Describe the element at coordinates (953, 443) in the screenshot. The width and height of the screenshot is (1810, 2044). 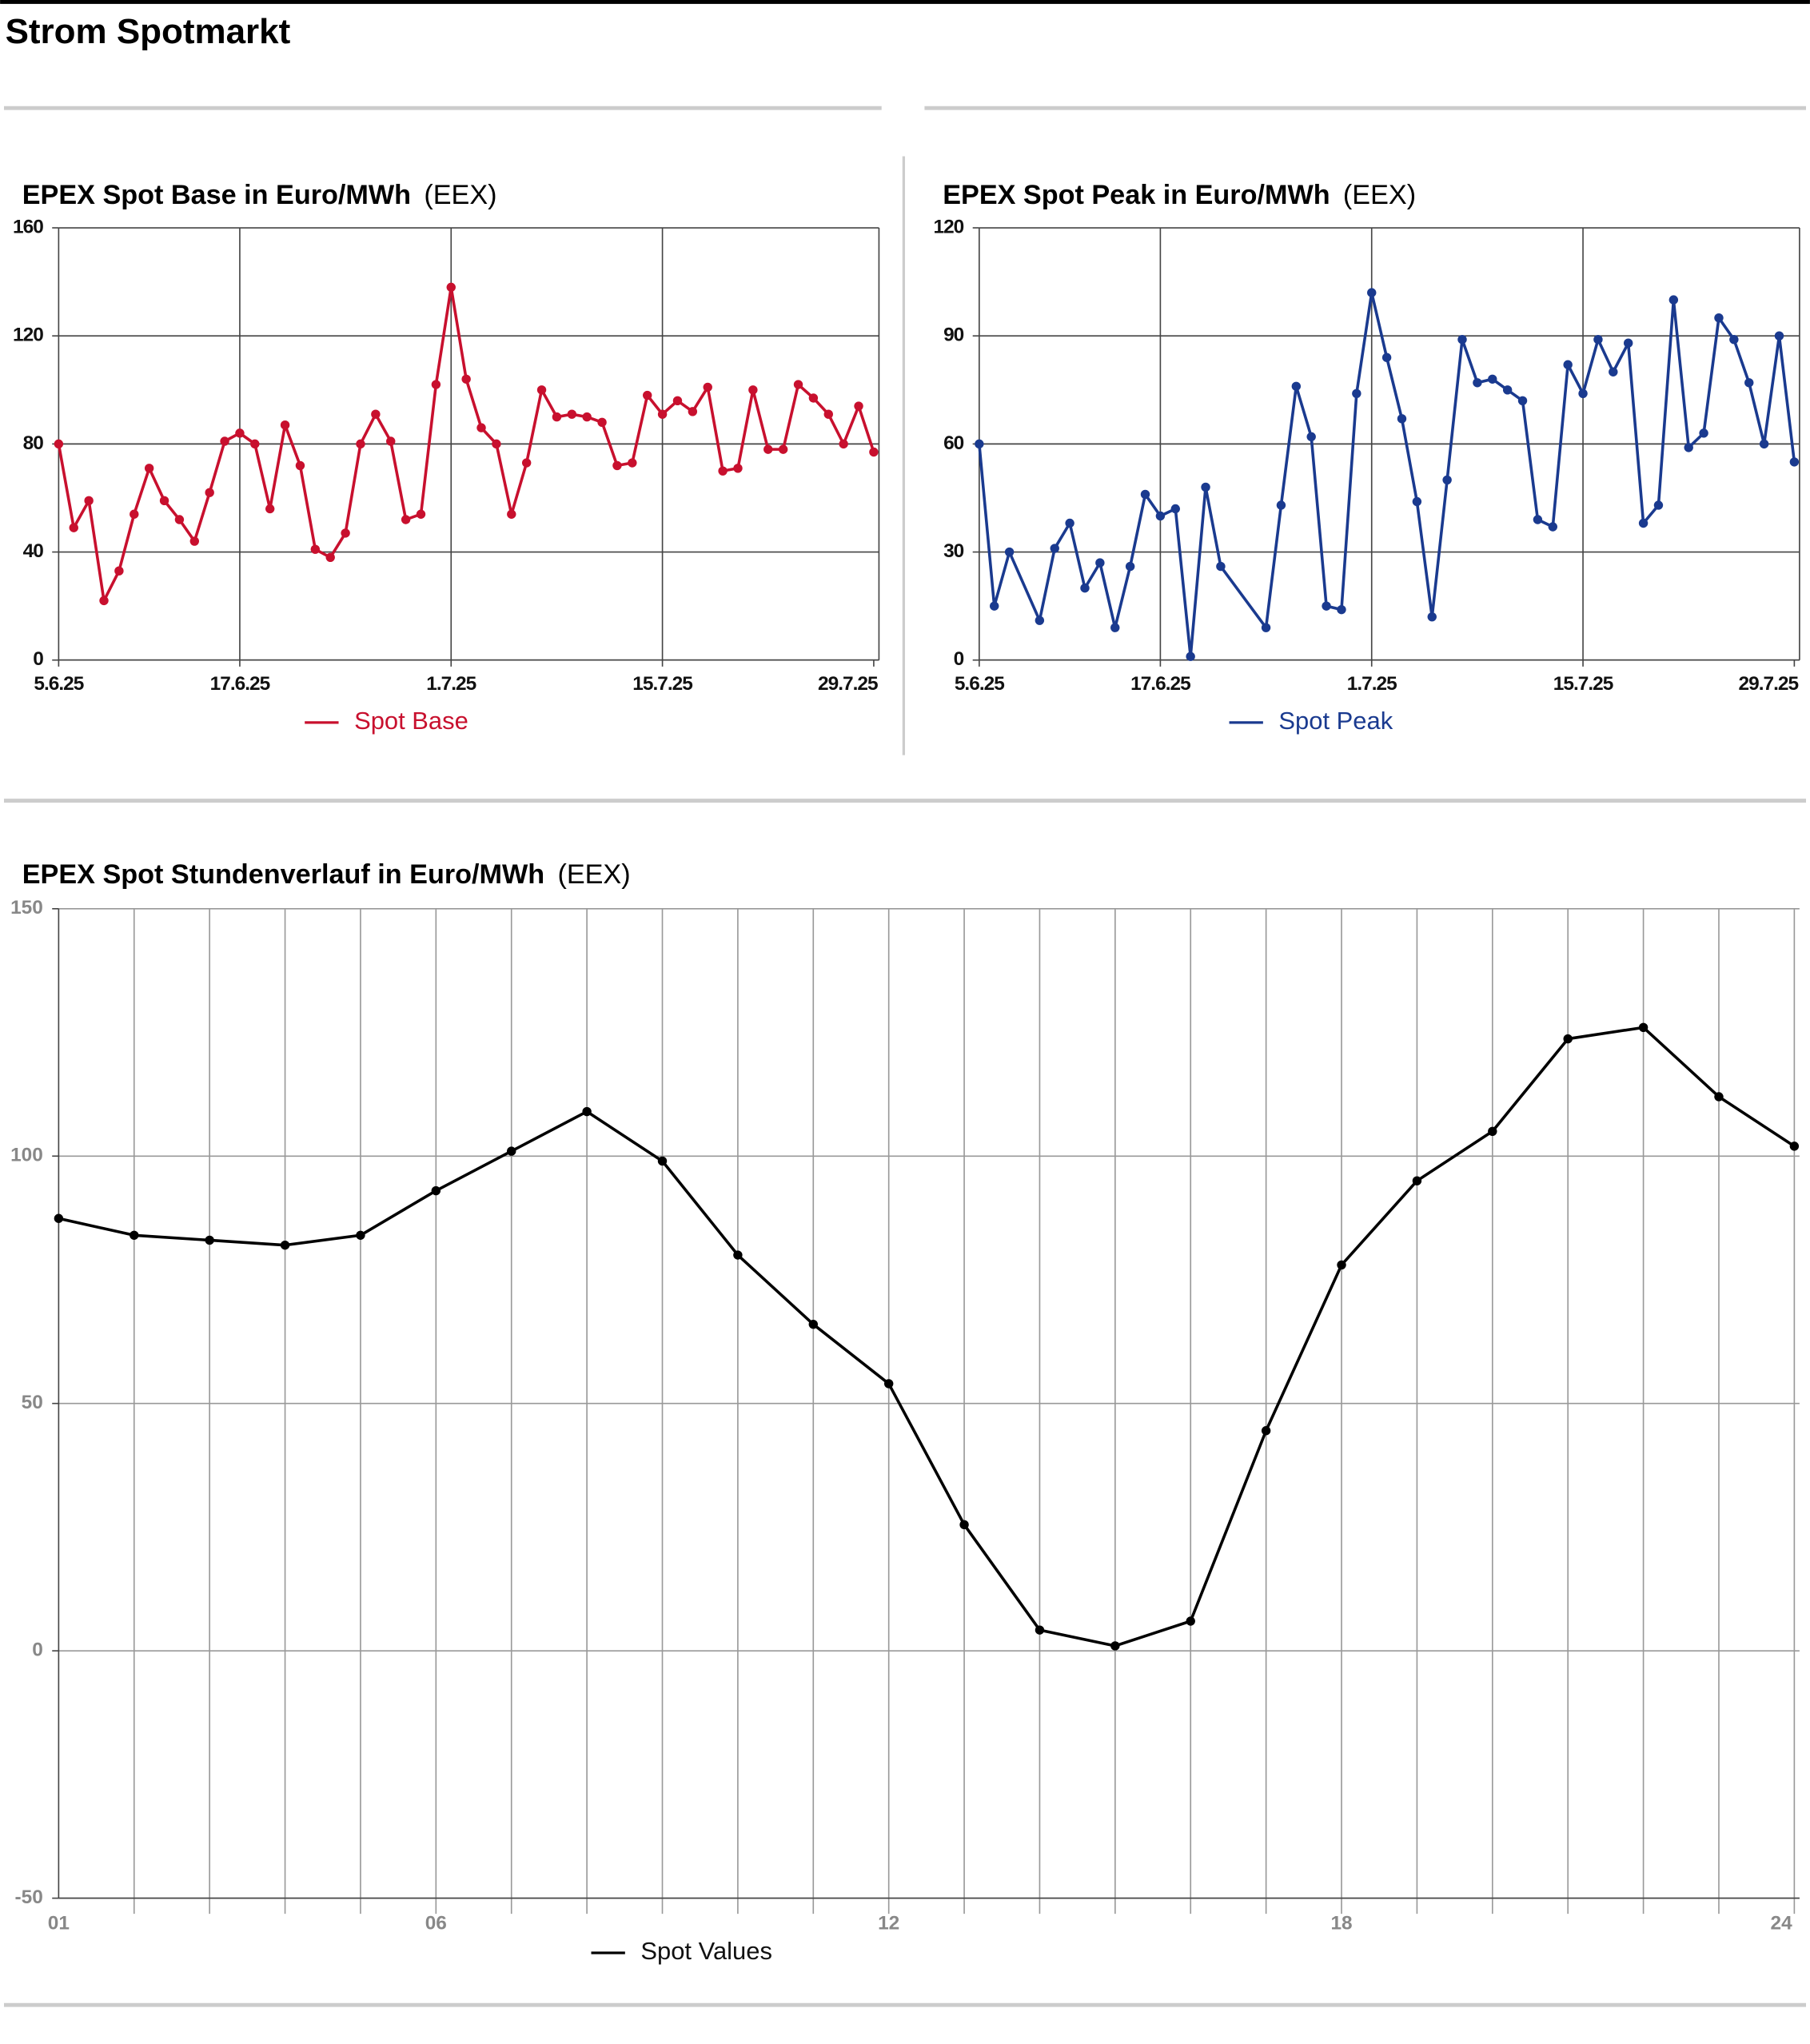
I see `y-tick-label: 60` at that location.